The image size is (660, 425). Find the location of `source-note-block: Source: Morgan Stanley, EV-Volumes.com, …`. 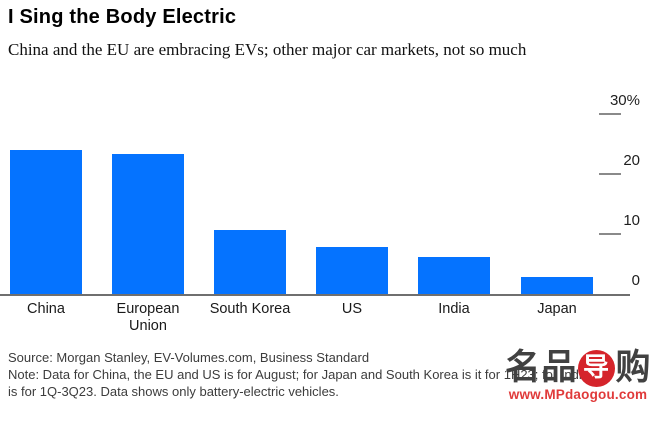

source-note-block: Source: Morgan Stanley, EV-Volumes.com, … is located at coordinates (303, 374).